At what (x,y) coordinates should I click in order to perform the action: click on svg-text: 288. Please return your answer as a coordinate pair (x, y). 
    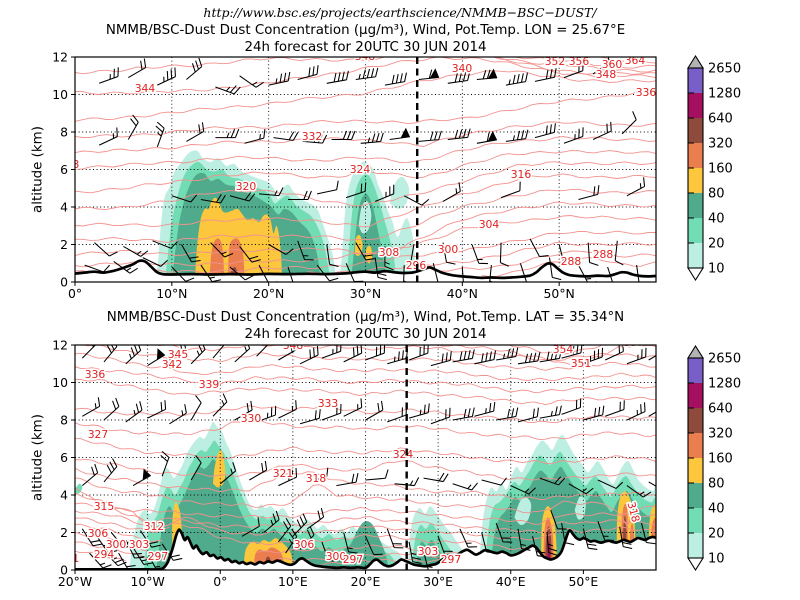
    Looking at the image, I should click on (603, 254).